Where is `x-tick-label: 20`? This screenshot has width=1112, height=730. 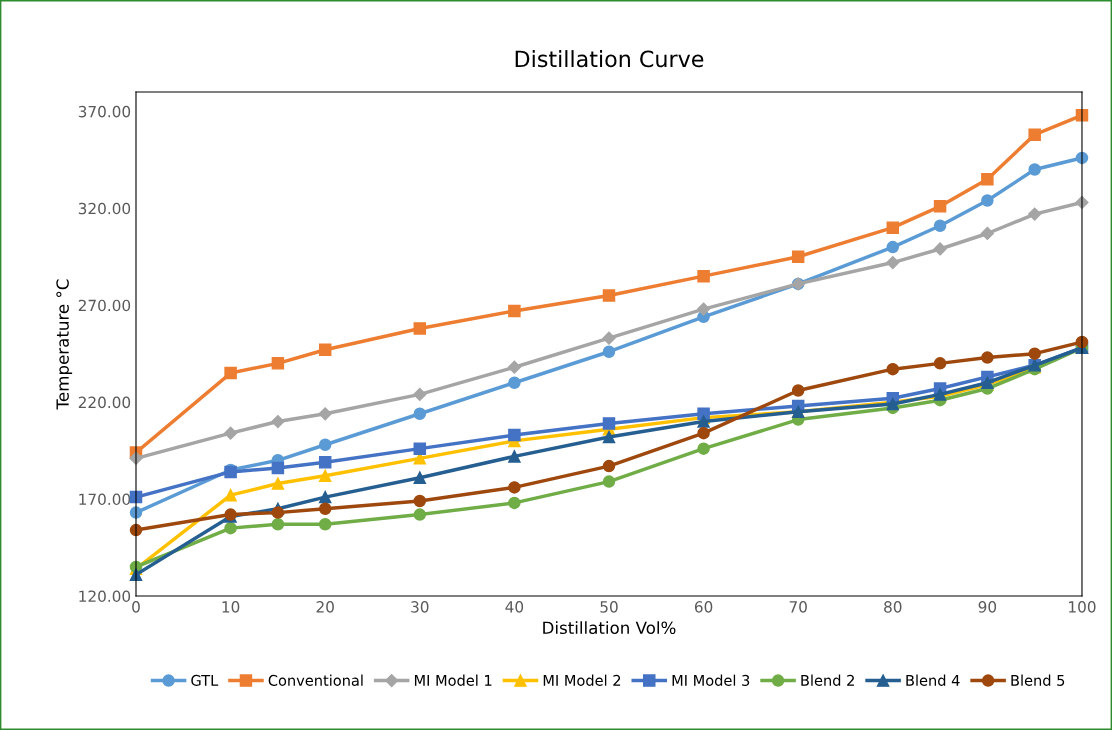
x-tick-label: 20 is located at coordinates (325, 607).